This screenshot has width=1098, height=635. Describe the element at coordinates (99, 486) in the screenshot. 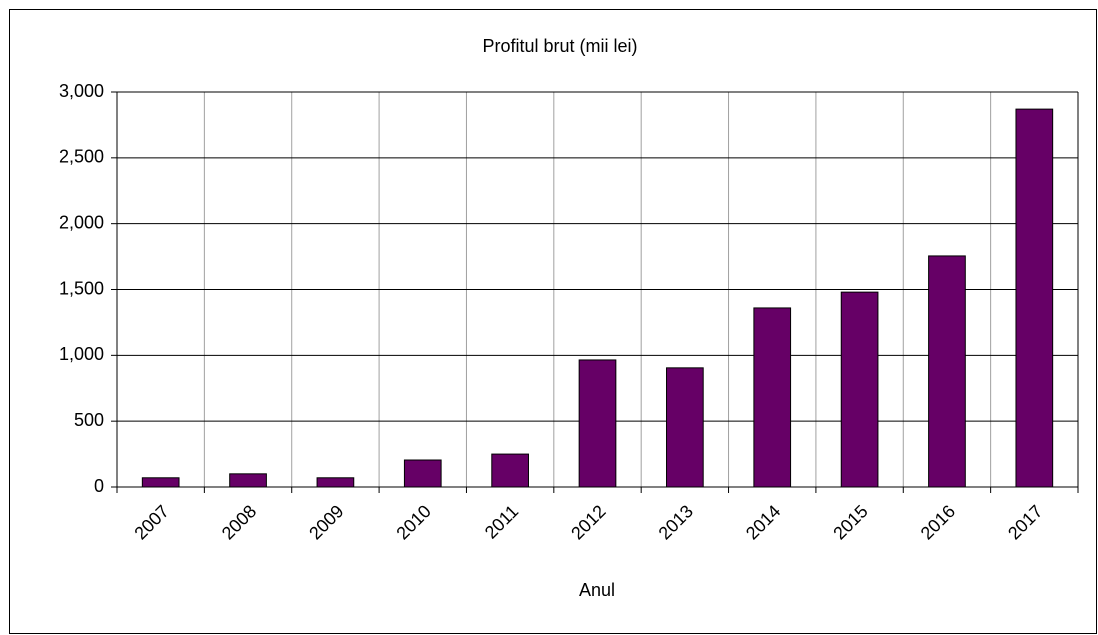

I see `y-tick-label: 0` at that location.